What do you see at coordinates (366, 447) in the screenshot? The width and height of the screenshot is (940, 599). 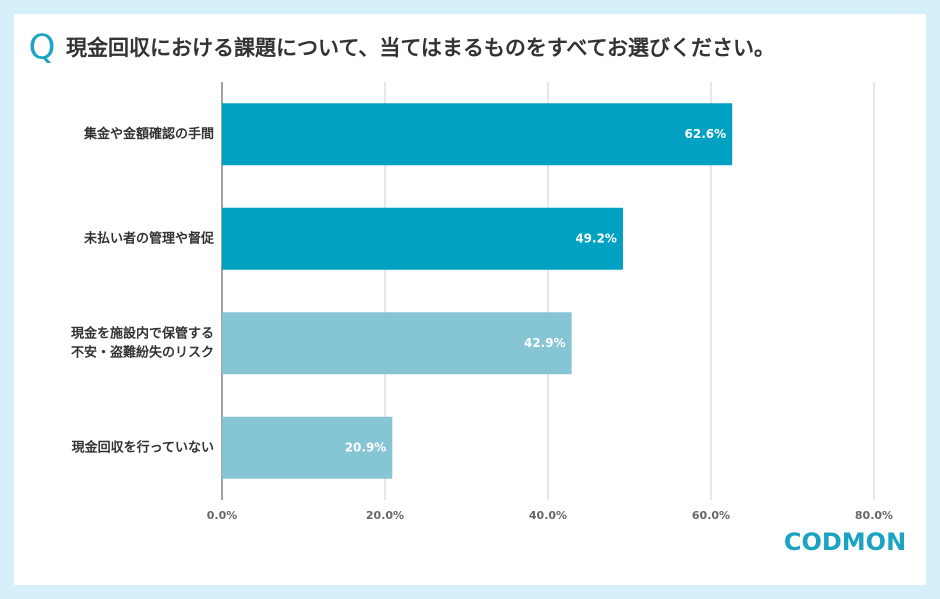 I see `value-label: 20.9%` at bounding box center [366, 447].